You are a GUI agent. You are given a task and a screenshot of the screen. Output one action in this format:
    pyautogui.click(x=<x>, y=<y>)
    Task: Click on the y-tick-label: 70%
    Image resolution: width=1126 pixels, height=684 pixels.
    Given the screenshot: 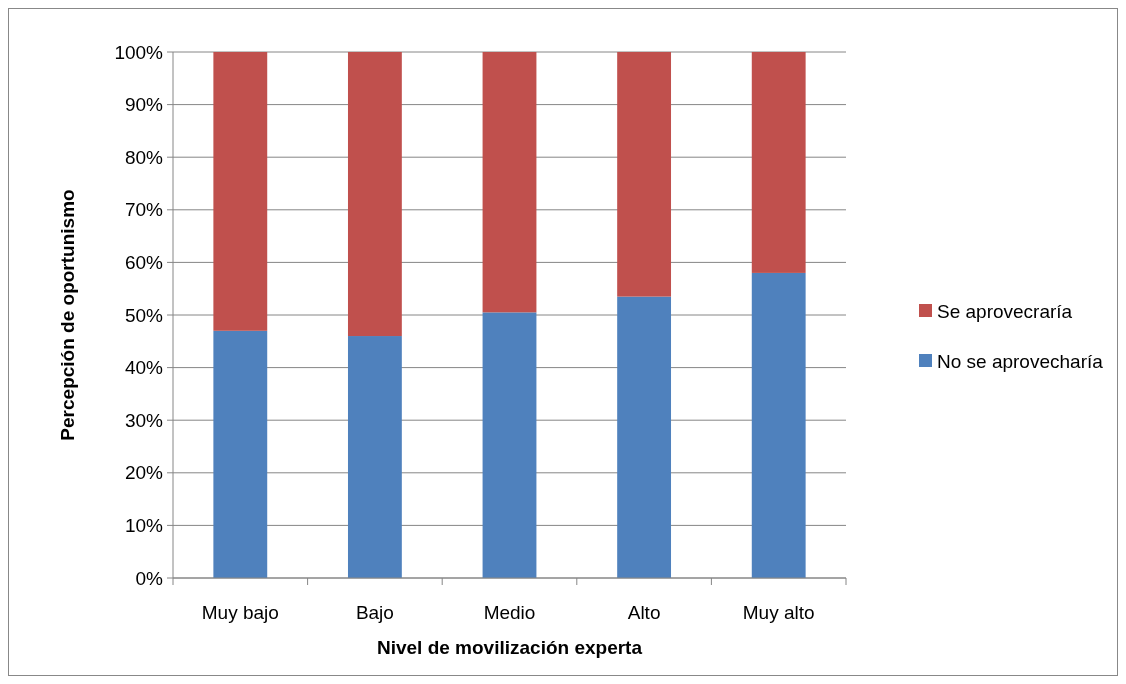 What is the action you would take?
    pyautogui.click(x=144, y=210)
    